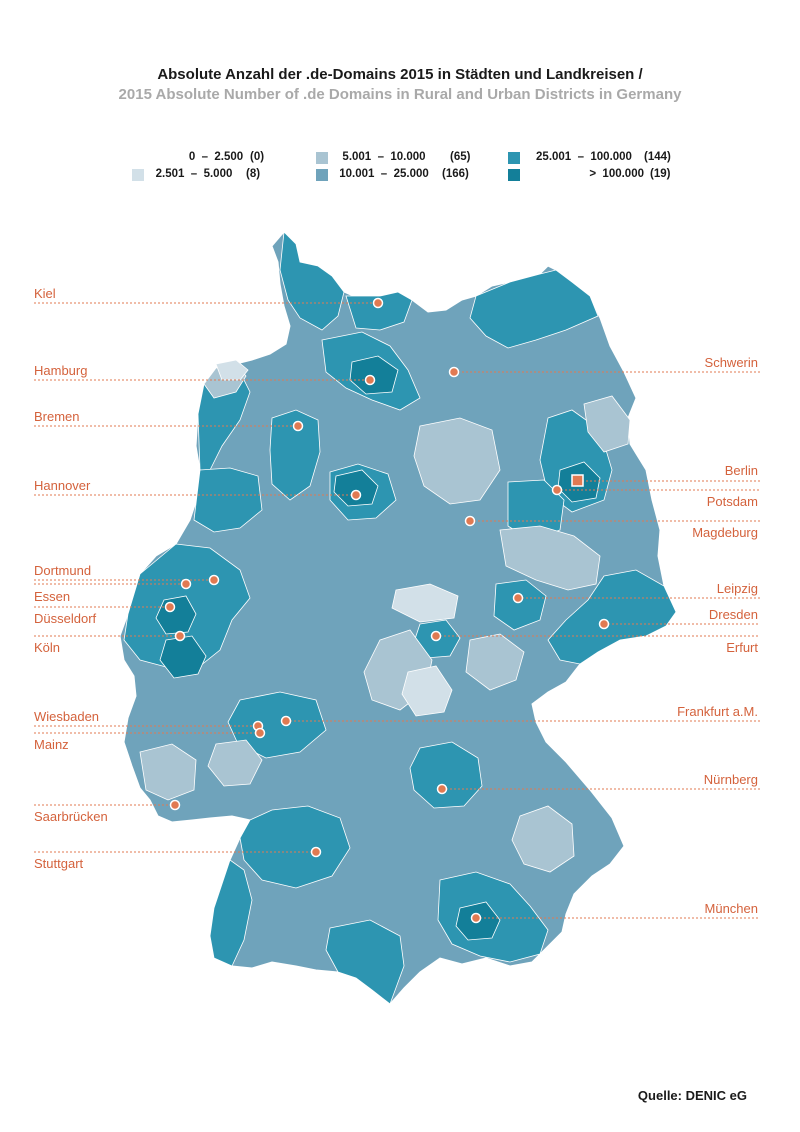  What do you see at coordinates (604, 624) in the screenshot?
I see `city-marker-dresden` at bounding box center [604, 624].